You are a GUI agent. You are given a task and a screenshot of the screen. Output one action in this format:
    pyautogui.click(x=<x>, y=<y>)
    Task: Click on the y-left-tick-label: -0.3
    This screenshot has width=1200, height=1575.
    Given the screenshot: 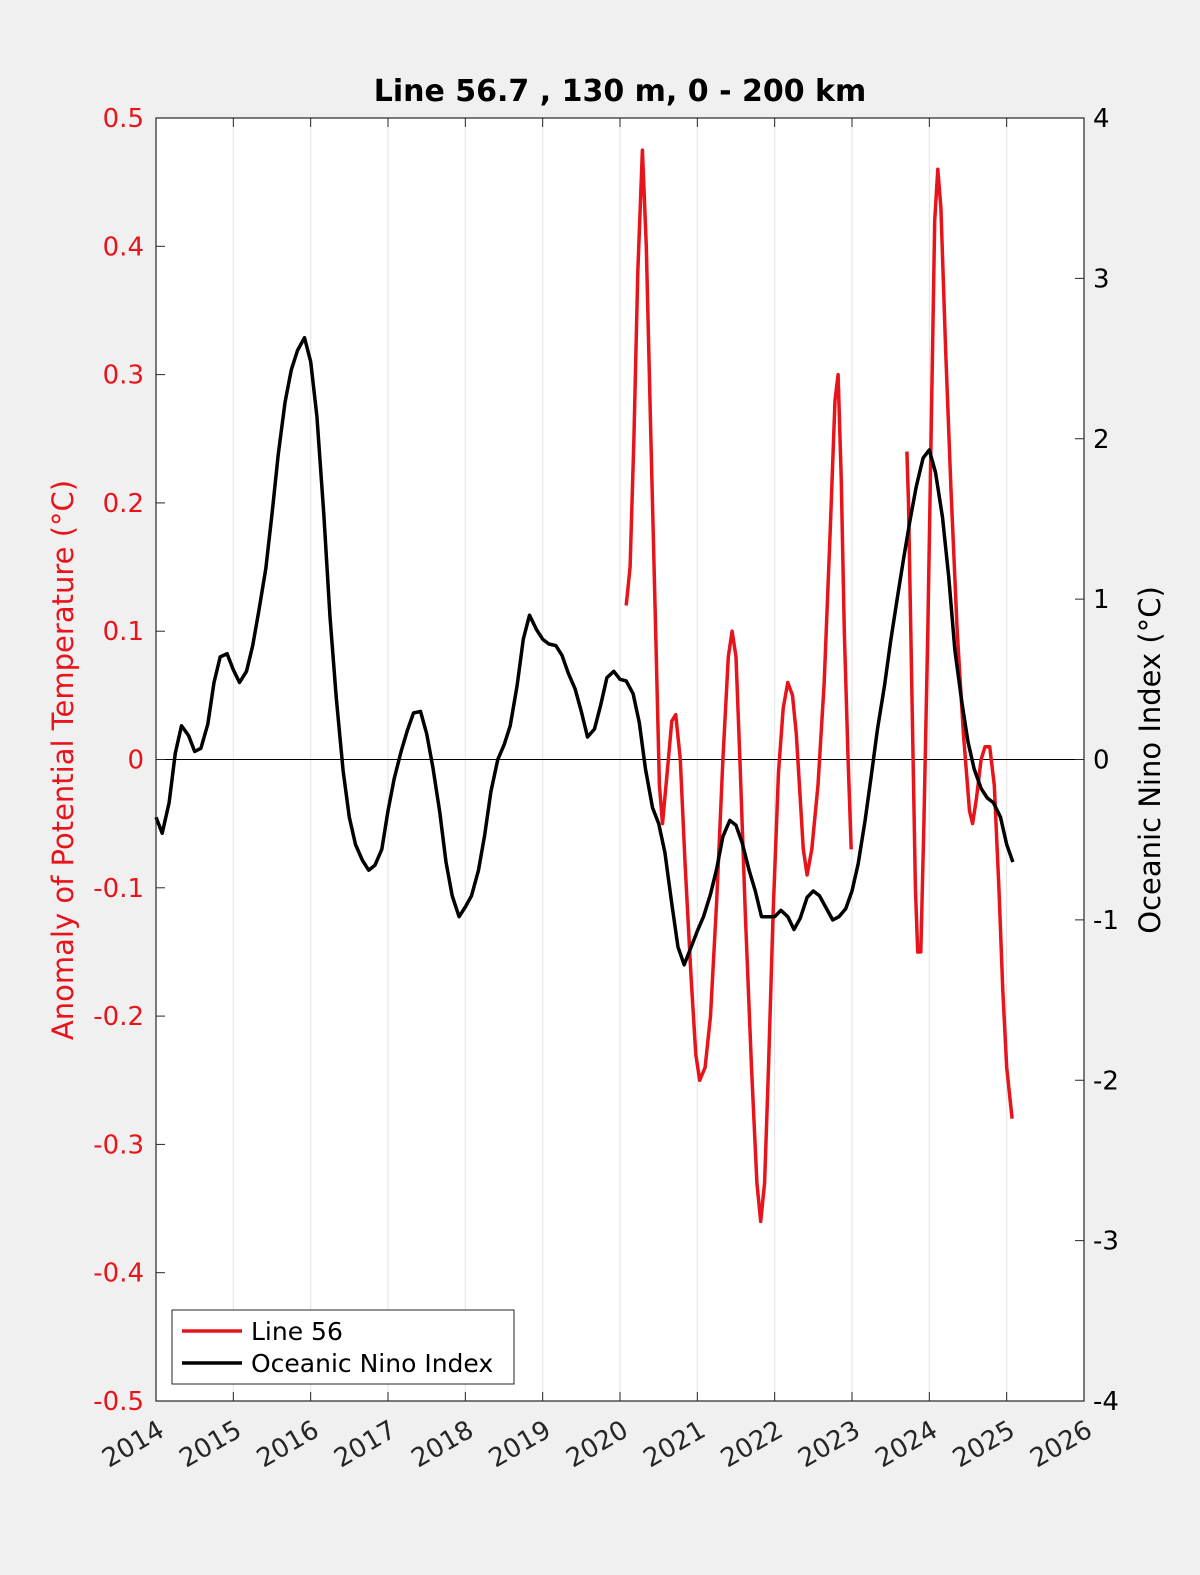 What is the action you would take?
    pyautogui.click(x=118, y=1145)
    